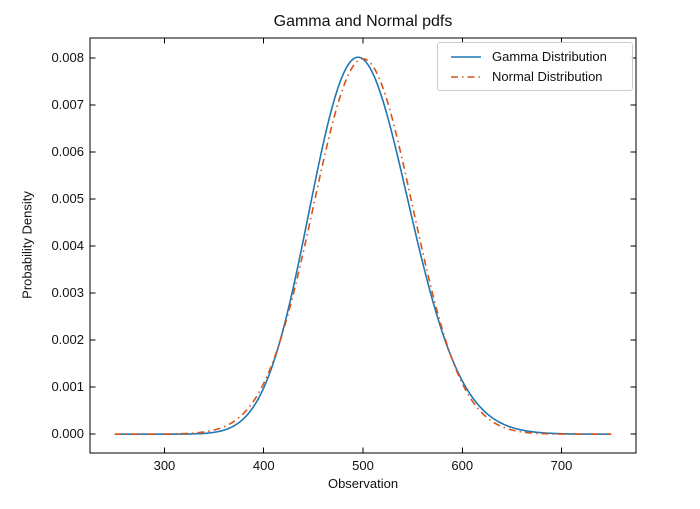 The width and height of the screenshot is (700, 509). Describe the element at coordinates (462, 465) in the screenshot. I see `x-tick-label: 600` at that location.